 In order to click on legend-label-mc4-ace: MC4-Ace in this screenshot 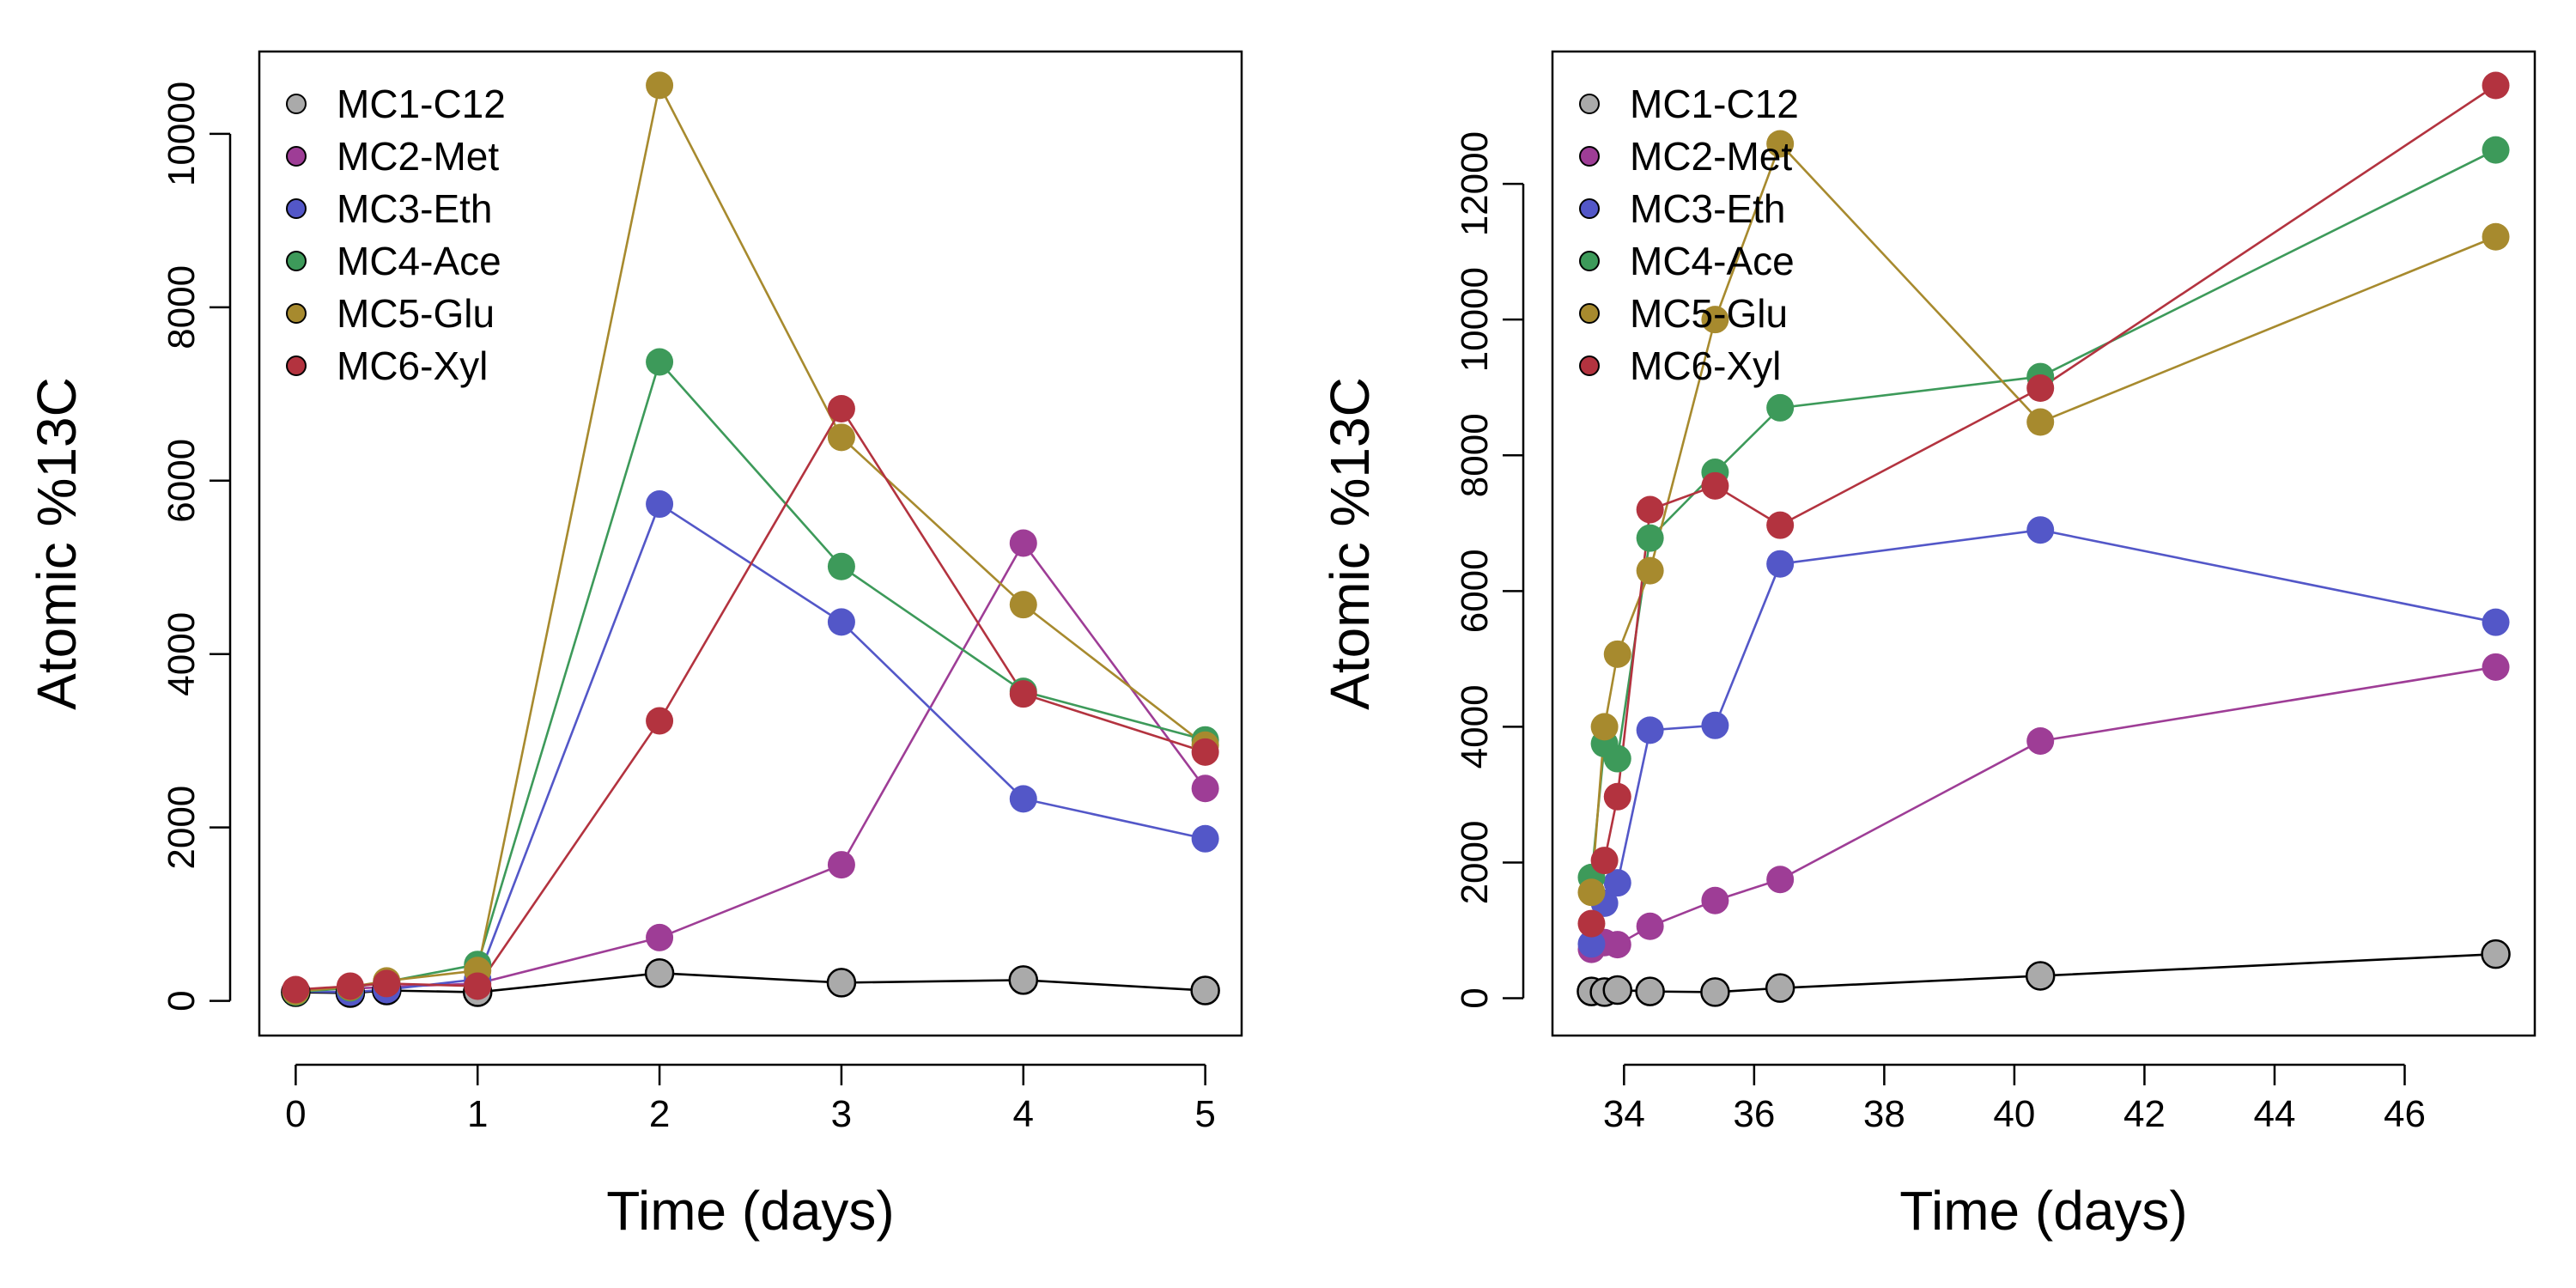, I will do `click(1712, 261)`.